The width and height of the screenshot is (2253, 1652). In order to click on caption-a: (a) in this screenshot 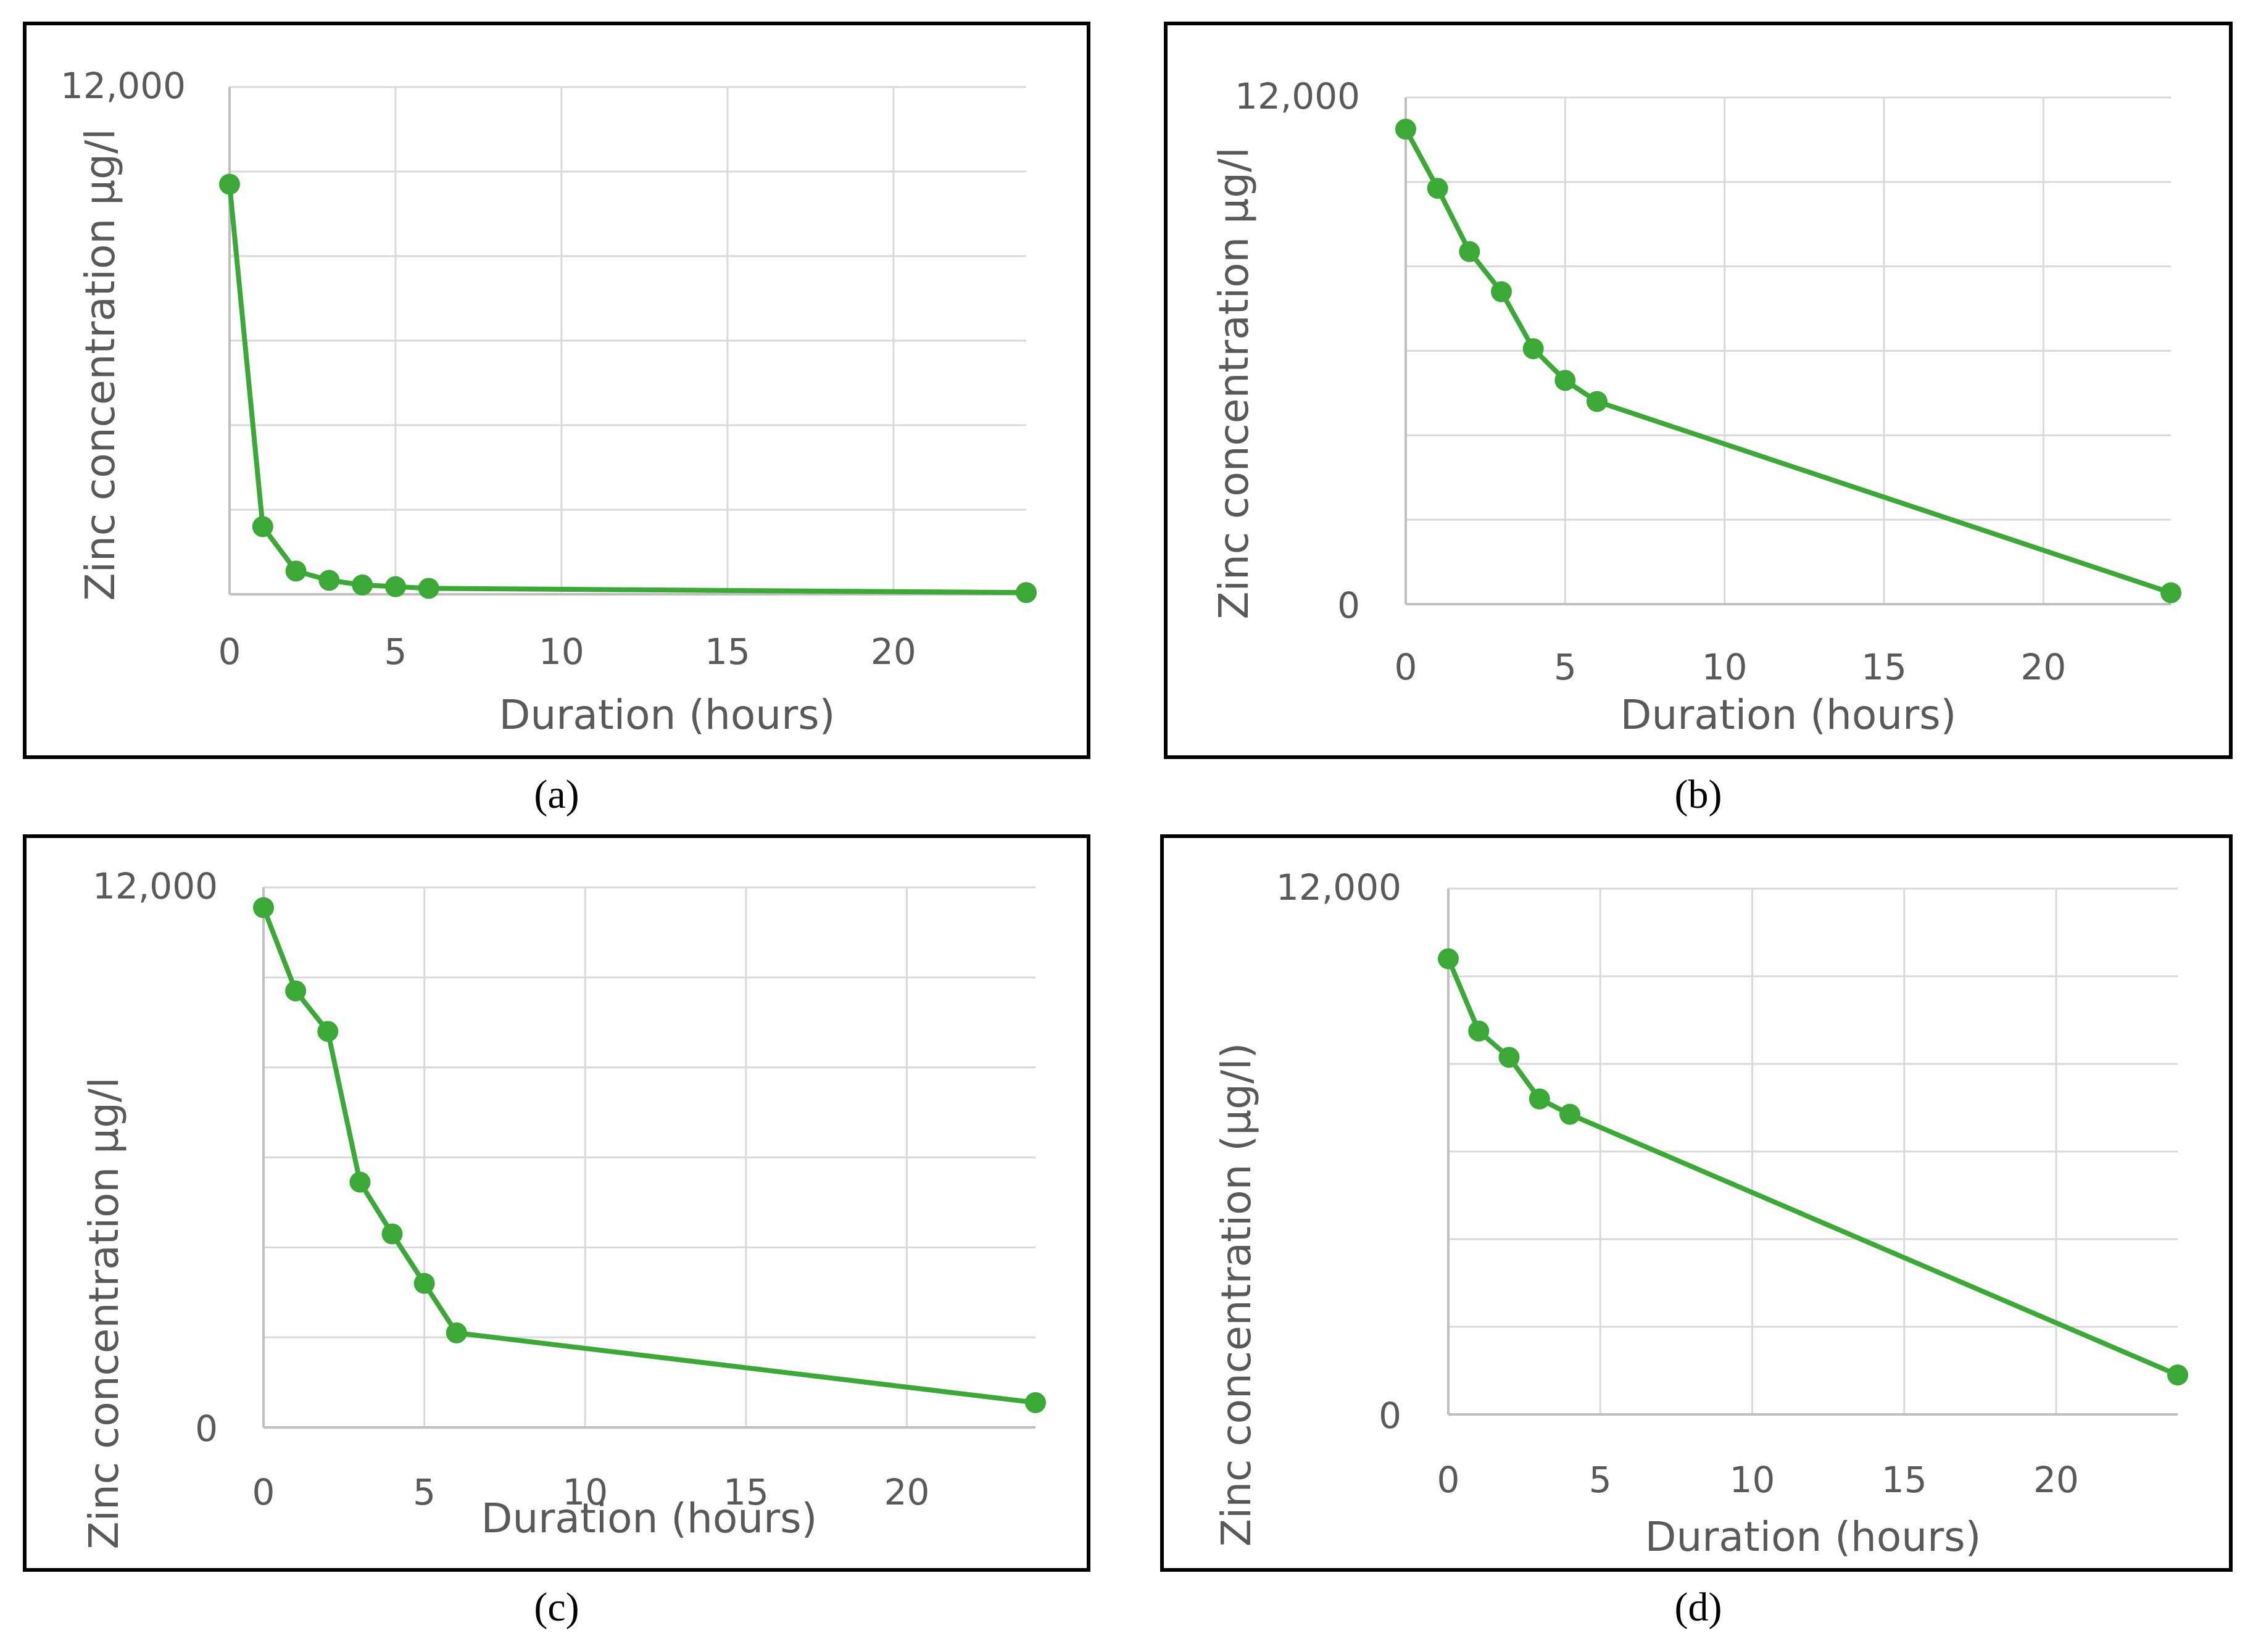, I will do `click(556, 794)`.